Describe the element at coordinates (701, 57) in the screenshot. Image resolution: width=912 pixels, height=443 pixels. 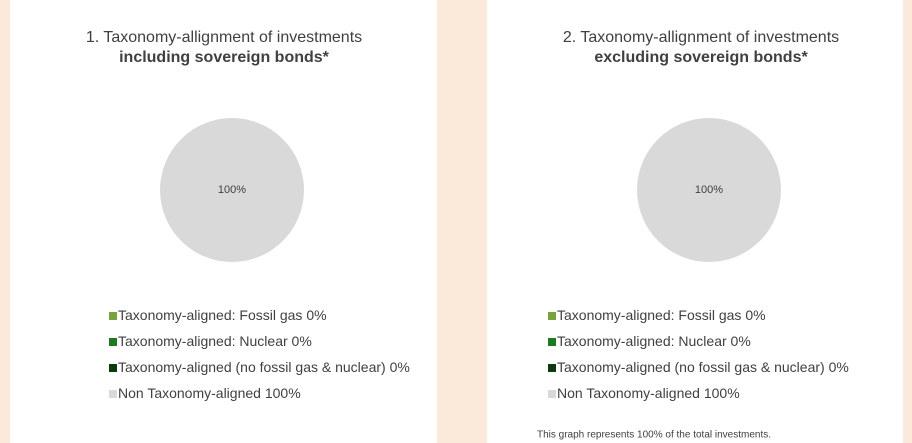
I see `chart-subtitle: excluding sovereign bonds*` at that location.